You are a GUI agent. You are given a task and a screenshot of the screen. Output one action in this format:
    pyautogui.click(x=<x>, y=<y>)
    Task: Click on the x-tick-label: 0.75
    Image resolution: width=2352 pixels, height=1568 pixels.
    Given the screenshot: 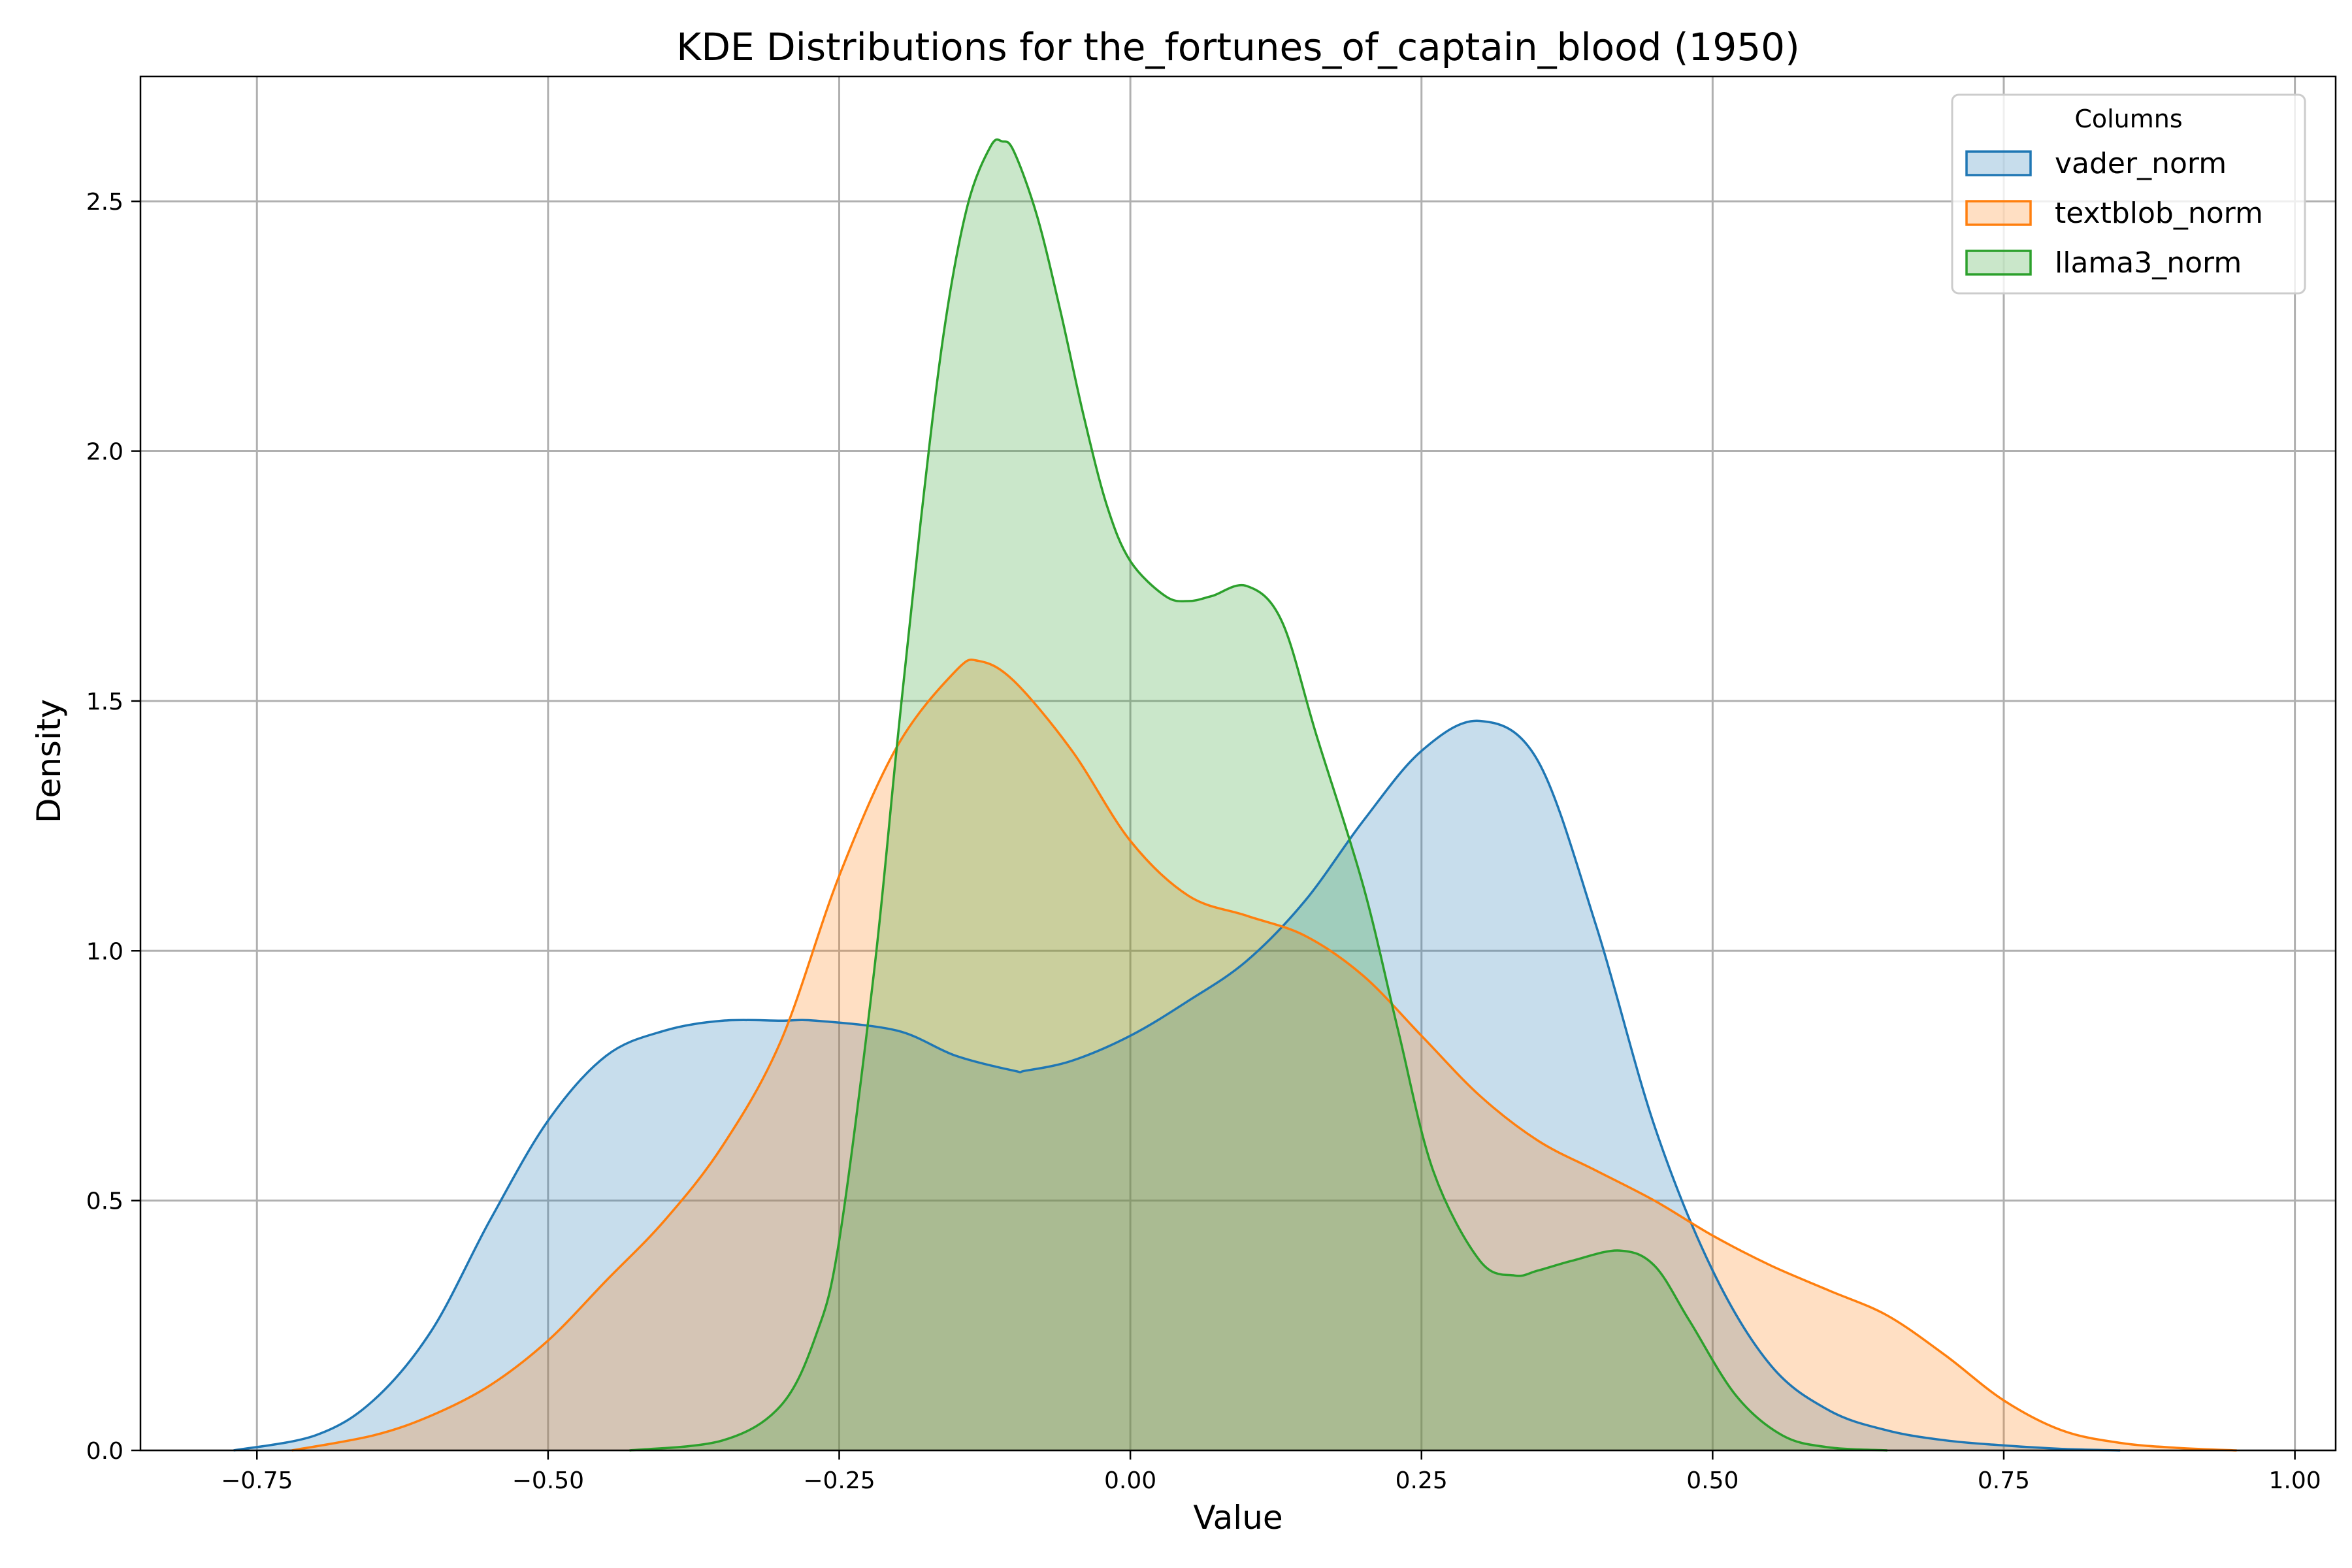 What is the action you would take?
    pyautogui.click(x=2004, y=1480)
    